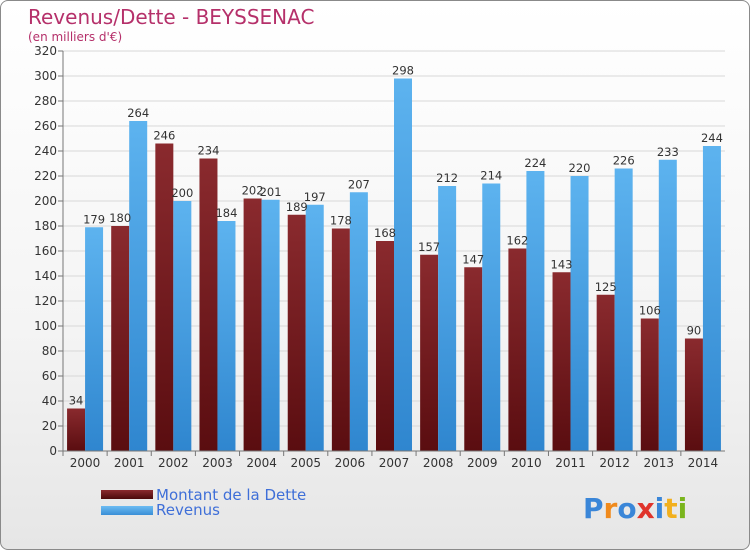 This screenshot has width=750, height=550. Describe the element at coordinates (45, 301) in the screenshot. I see `y-tick-label: 120` at that location.